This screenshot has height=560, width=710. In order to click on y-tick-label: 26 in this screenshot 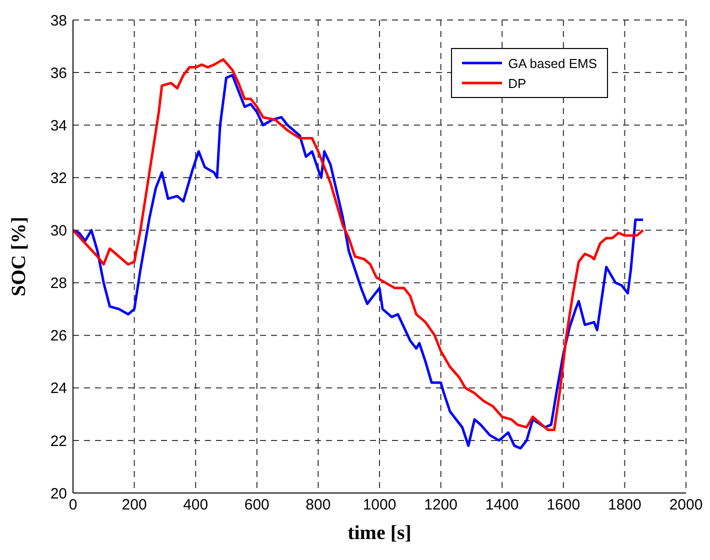, I will do `click(58, 336)`.